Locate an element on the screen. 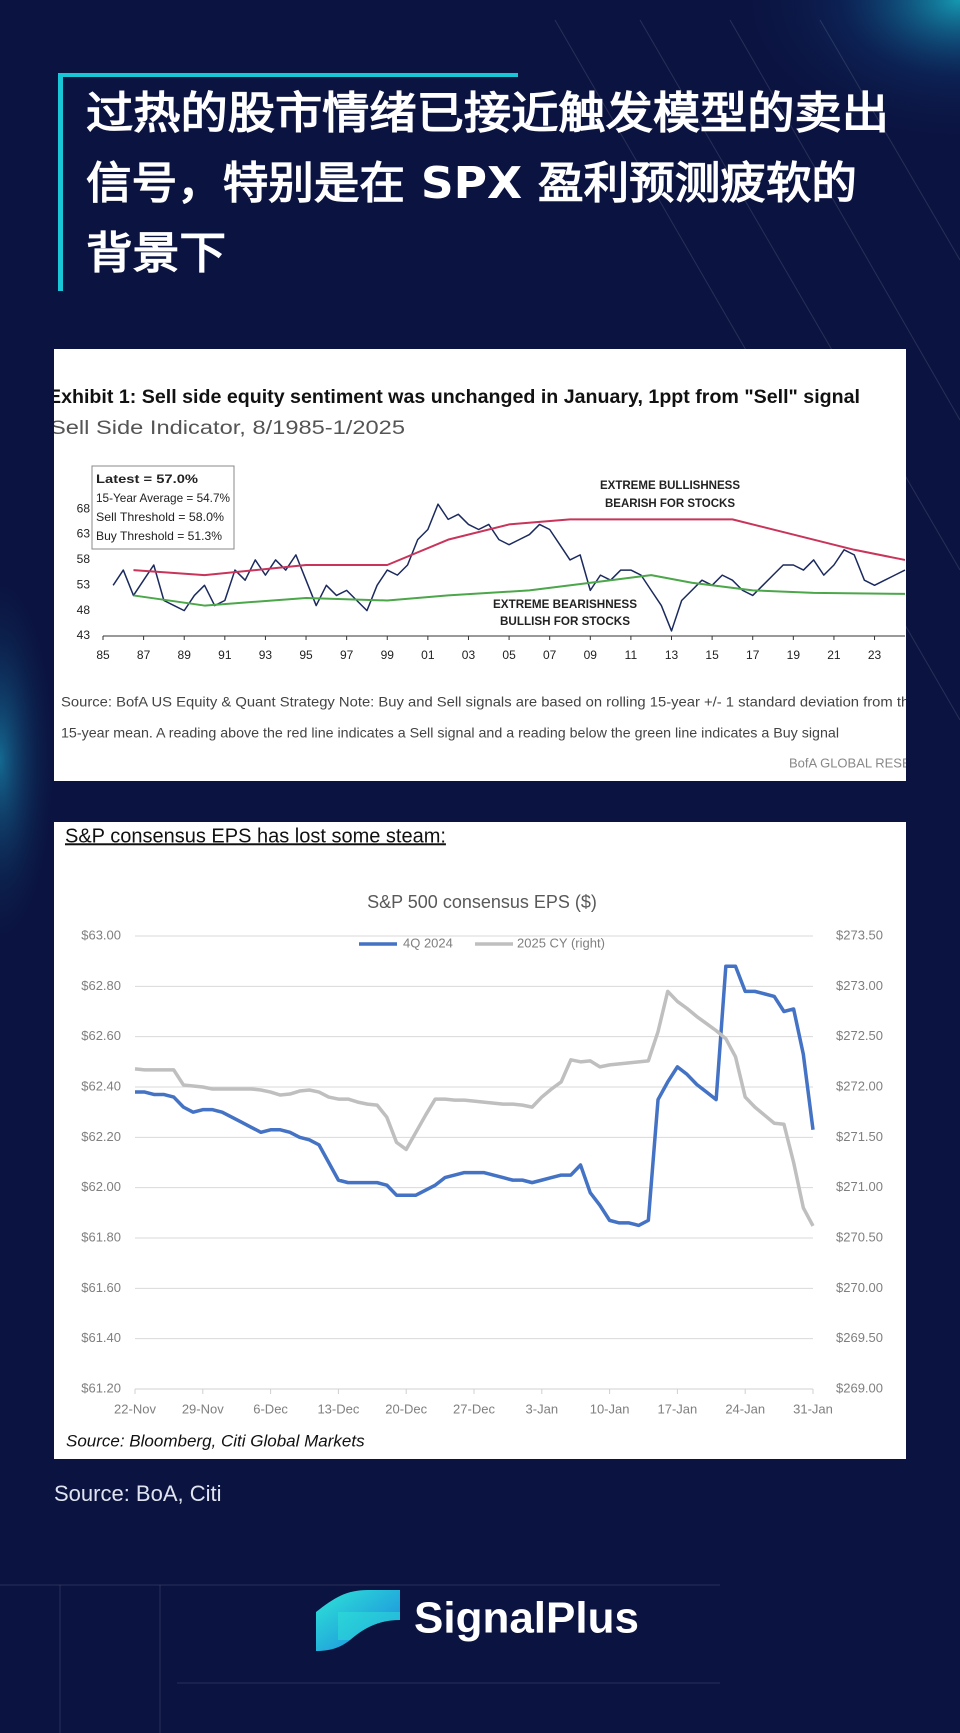 The width and height of the screenshot is (960, 1733). annotation: EXTREME BULLISHNESS is located at coordinates (670, 485).